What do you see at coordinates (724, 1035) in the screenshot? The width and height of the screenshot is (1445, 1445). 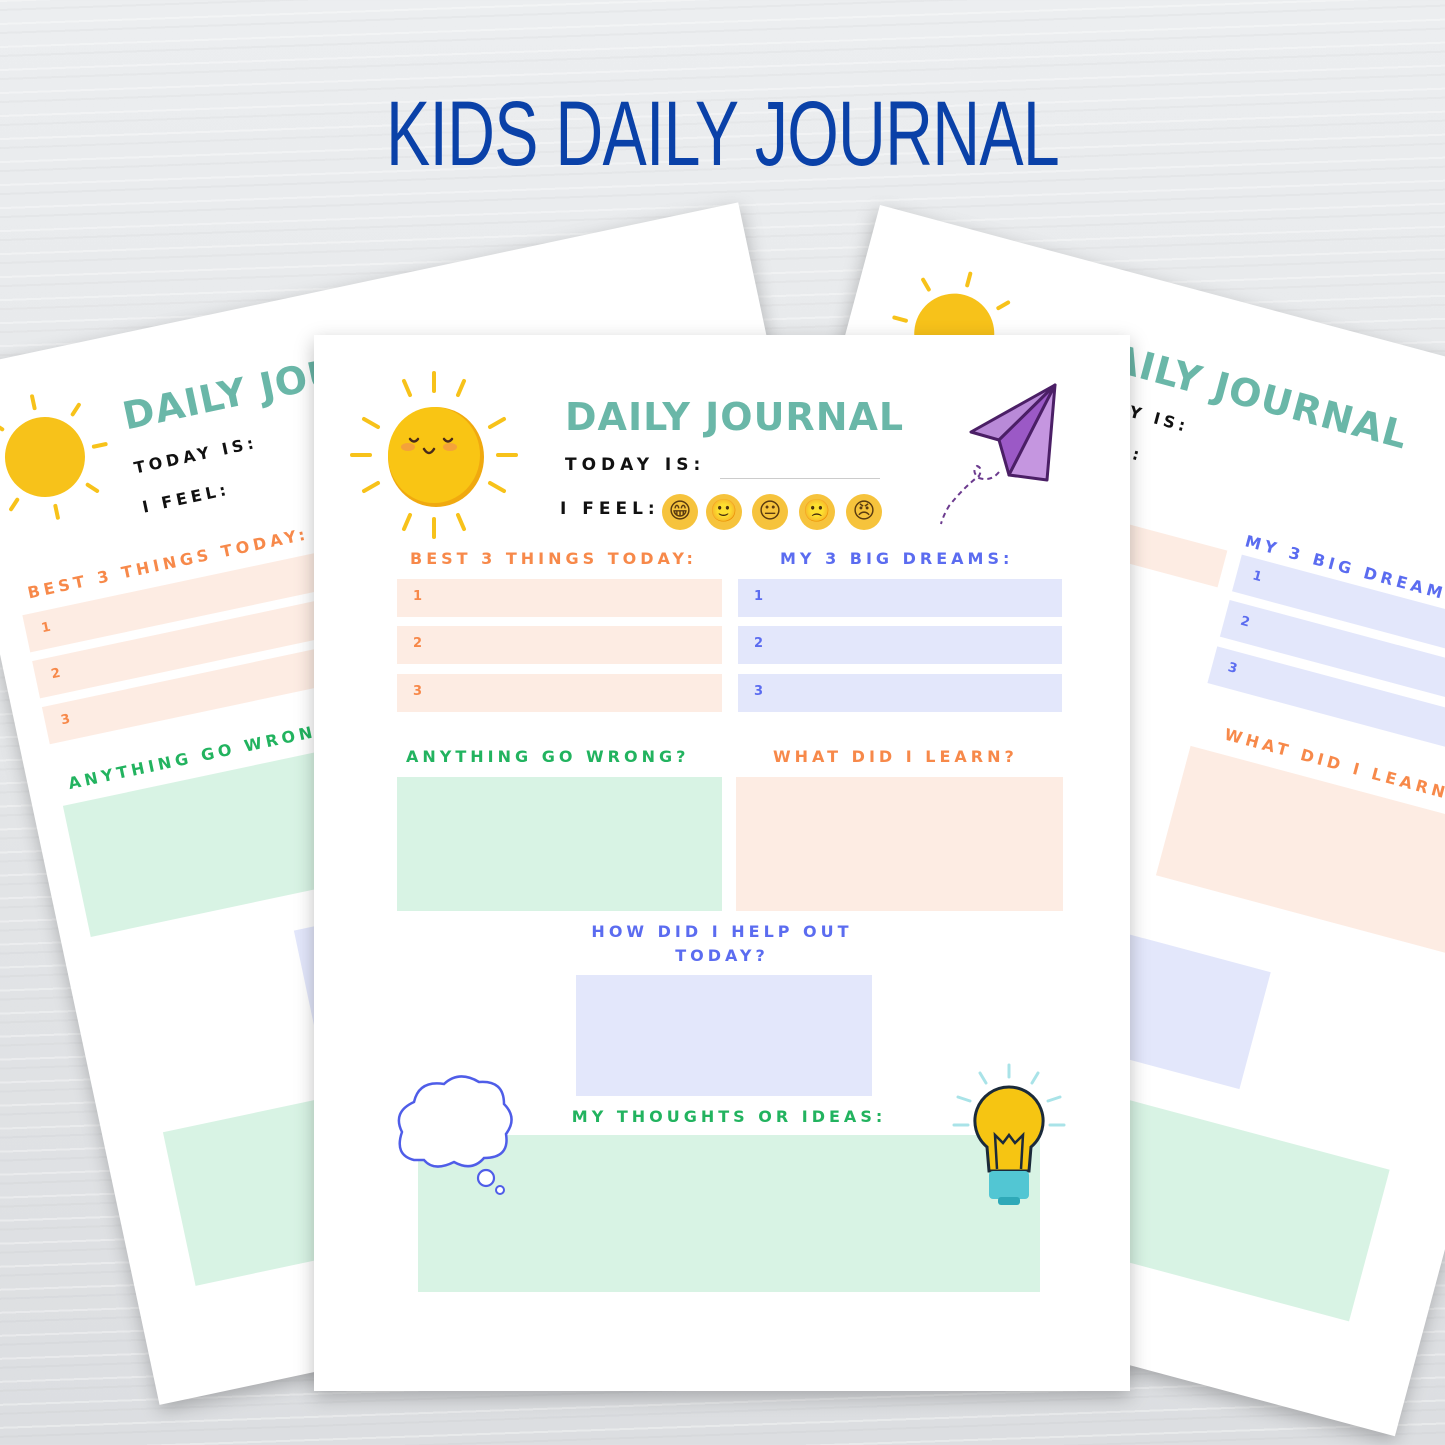 I see `help-out-field` at bounding box center [724, 1035].